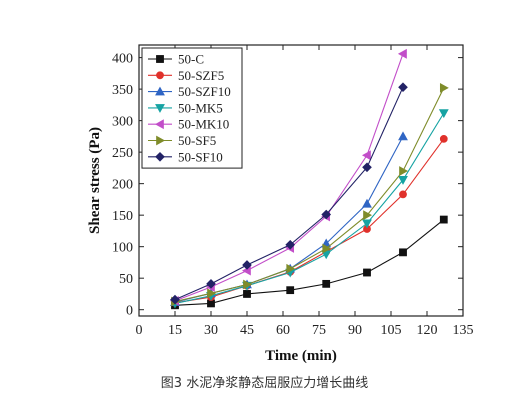 The image size is (529, 411). I want to click on legend-item: 50-SF10, so click(185, 156).